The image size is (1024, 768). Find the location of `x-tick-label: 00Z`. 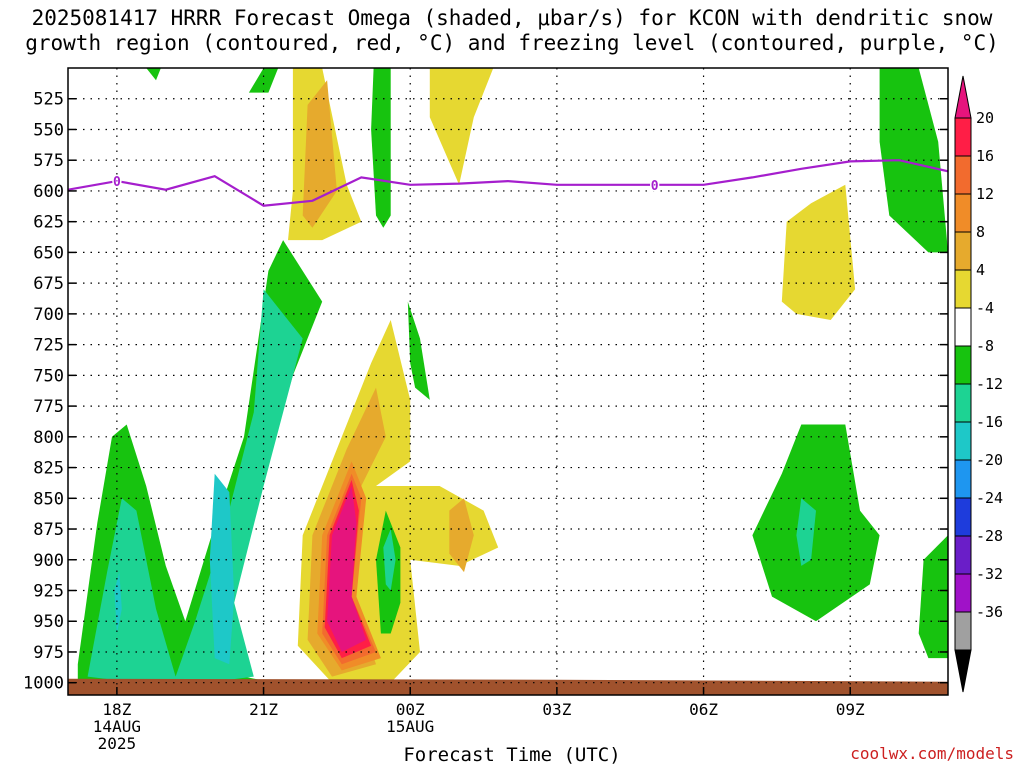

x-tick-label: 00Z is located at coordinates (410, 709).